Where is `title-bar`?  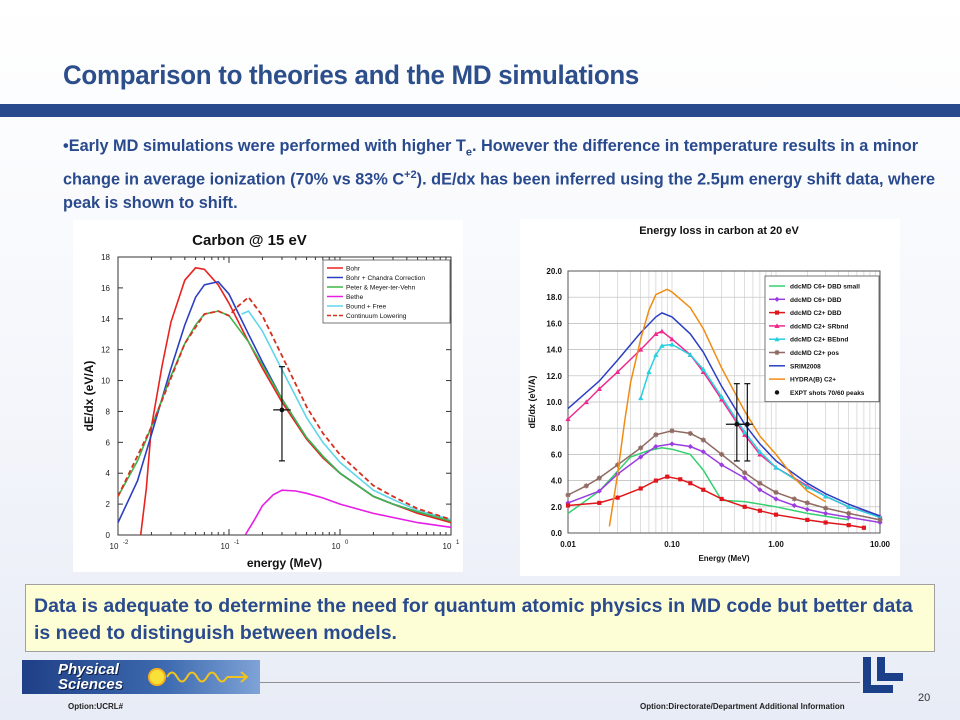 title-bar is located at coordinates (480, 110).